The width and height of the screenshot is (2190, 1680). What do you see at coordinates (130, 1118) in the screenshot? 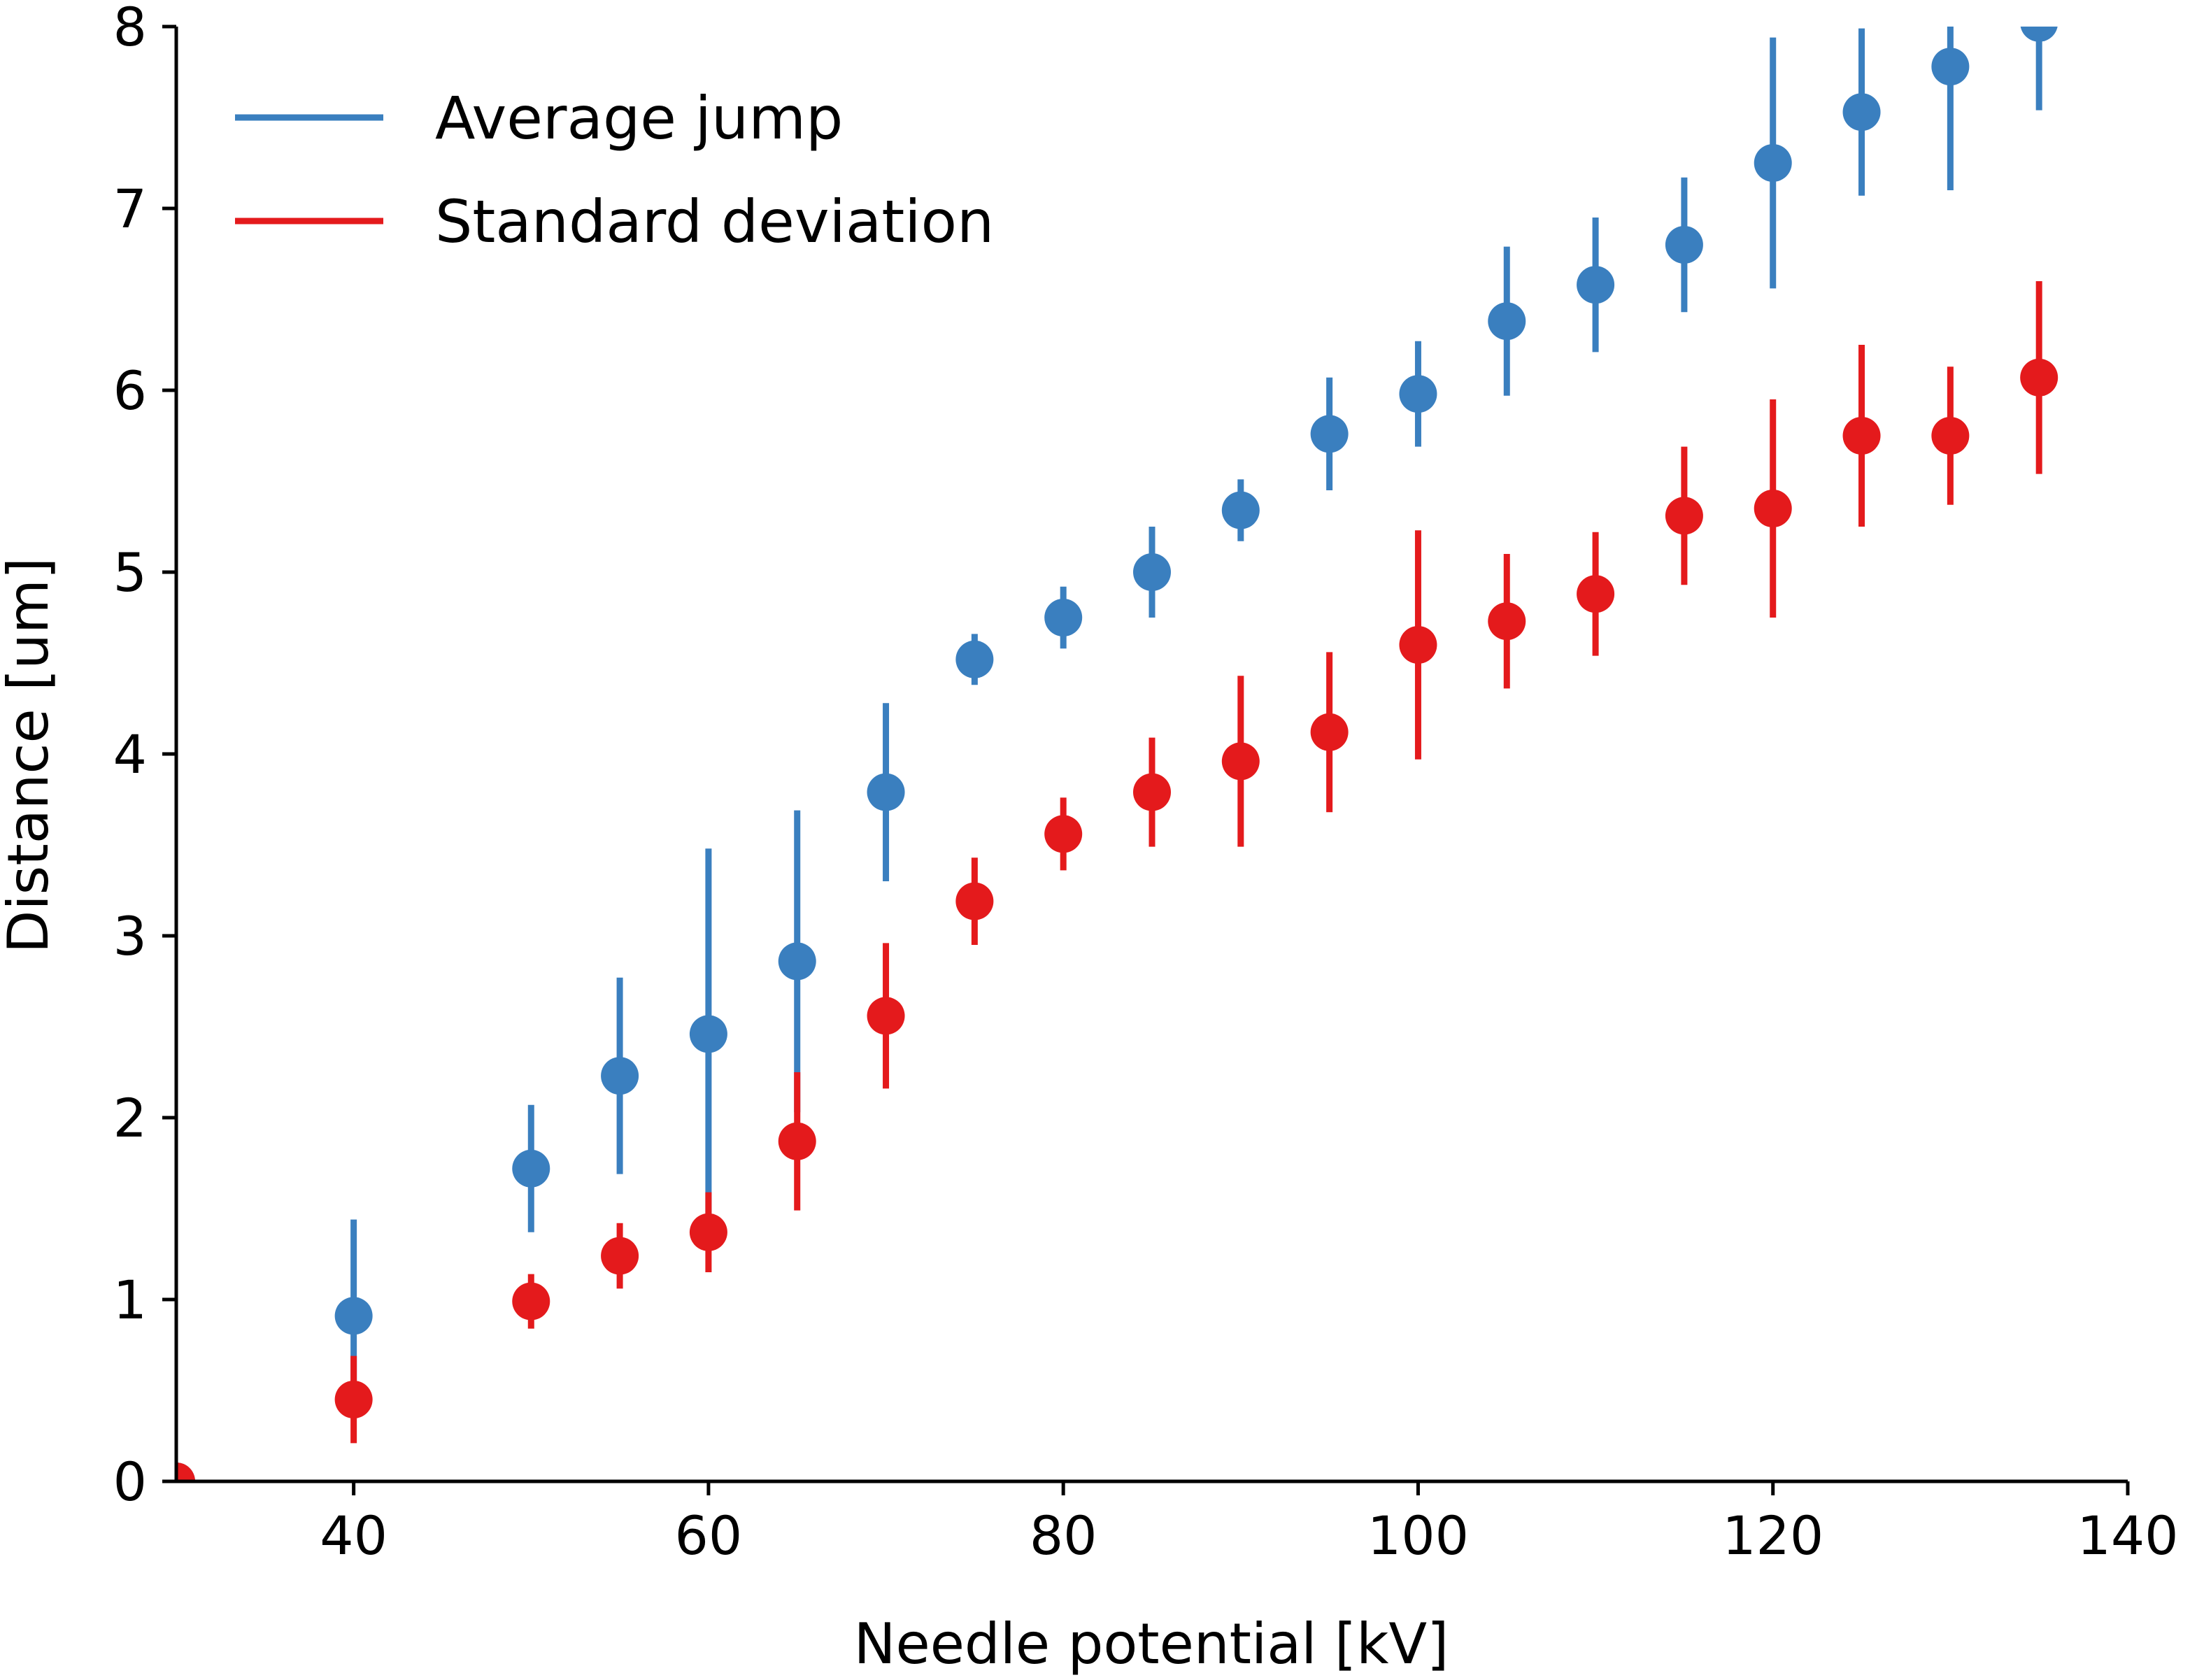
I see `y-tick-label: 2` at bounding box center [130, 1118].